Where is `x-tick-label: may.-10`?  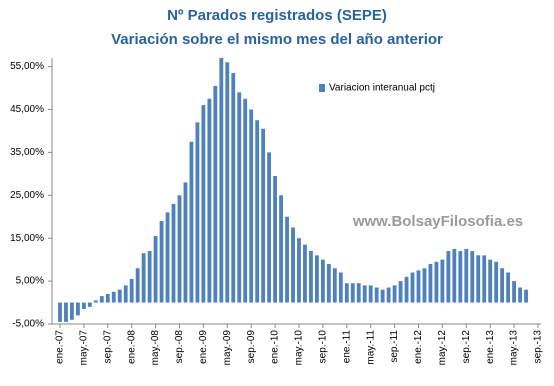
x-tick-label: may.-10 is located at coordinates (299, 348).